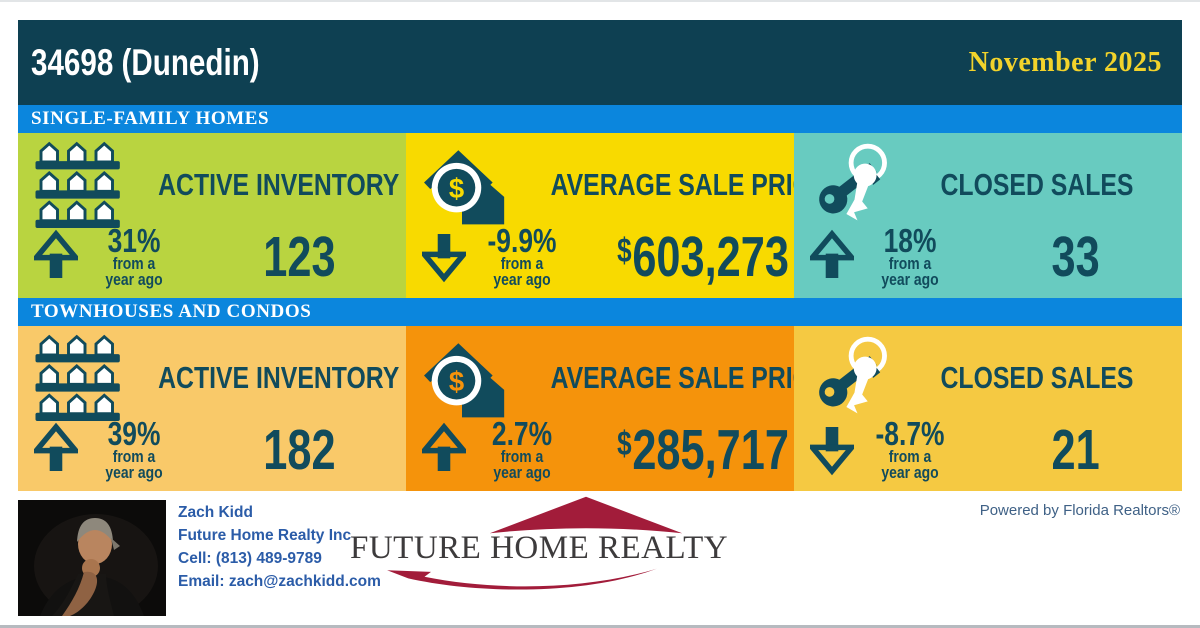 This screenshot has height=628, width=1200. I want to click on yoy-change-block: 39% from a year ago, so click(118, 449).